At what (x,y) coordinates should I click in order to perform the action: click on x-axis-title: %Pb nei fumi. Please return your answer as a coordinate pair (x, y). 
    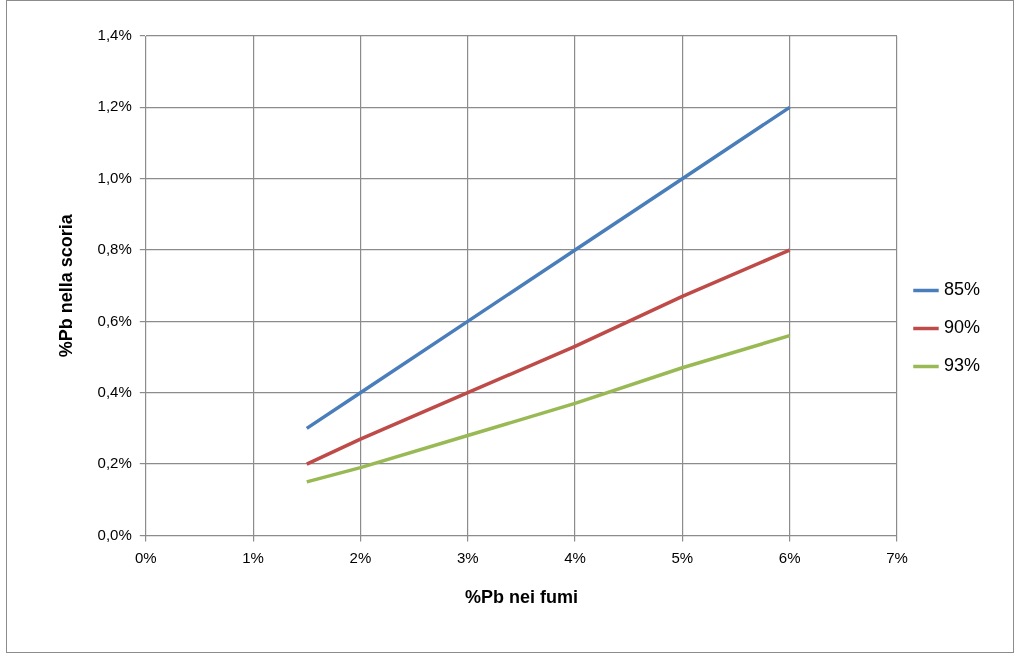
    Looking at the image, I should click on (521, 597).